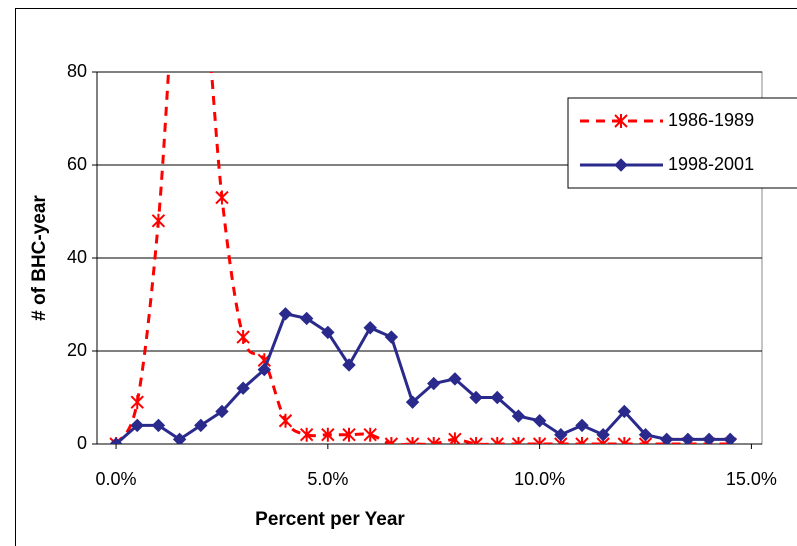  What do you see at coordinates (711, 164) in the screenshot?
I see `legend-label: 1998-2001` at bounding box center [711, 164].